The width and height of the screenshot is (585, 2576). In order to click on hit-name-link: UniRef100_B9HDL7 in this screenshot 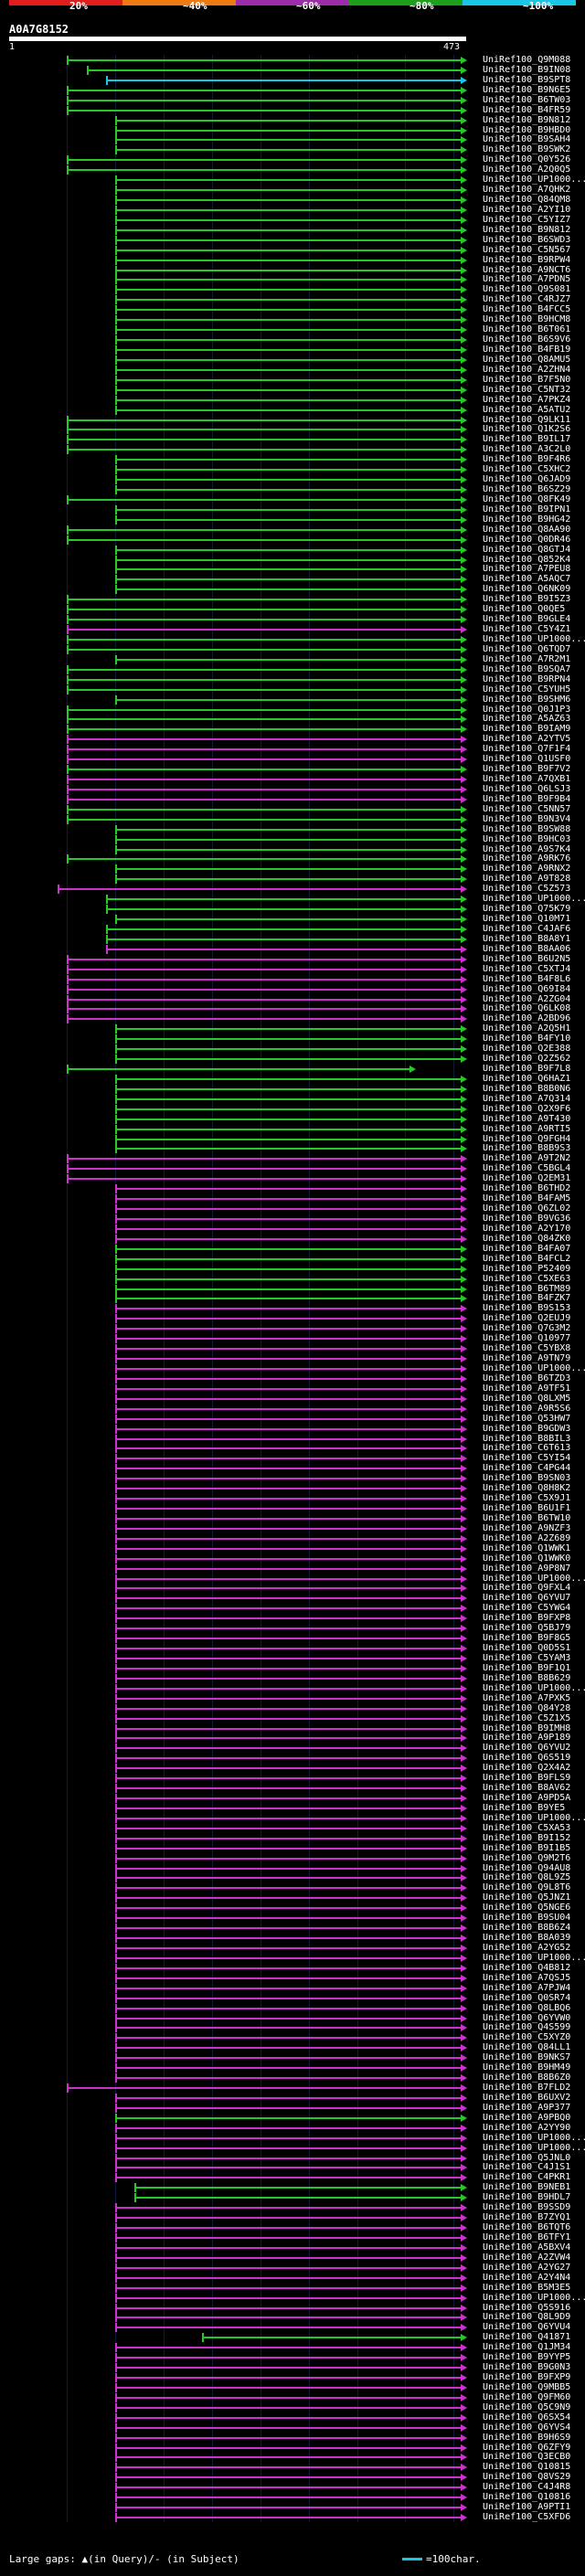, I will do `click(527, 2197)`.